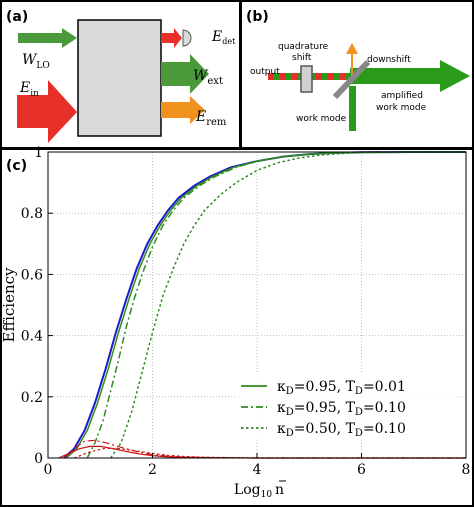  I want to click on amplified-label-2: work mode, so click(401, 108).